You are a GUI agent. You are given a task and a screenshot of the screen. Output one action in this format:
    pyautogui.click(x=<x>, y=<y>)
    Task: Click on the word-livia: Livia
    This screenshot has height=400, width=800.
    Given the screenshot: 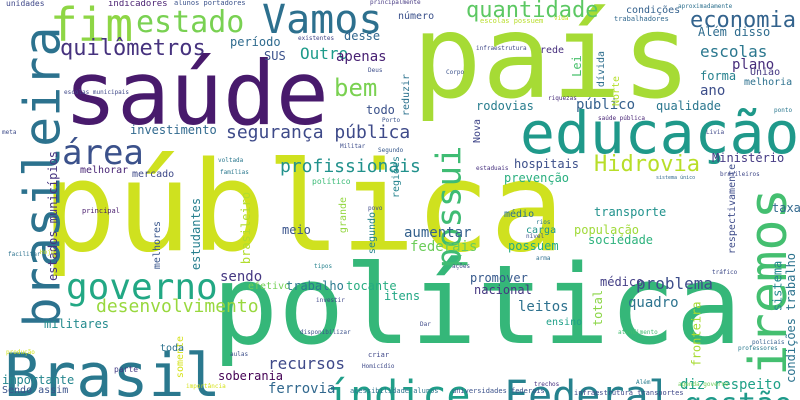 What is the action you would take?
    pyautogui.click(x=715, y=132)
    